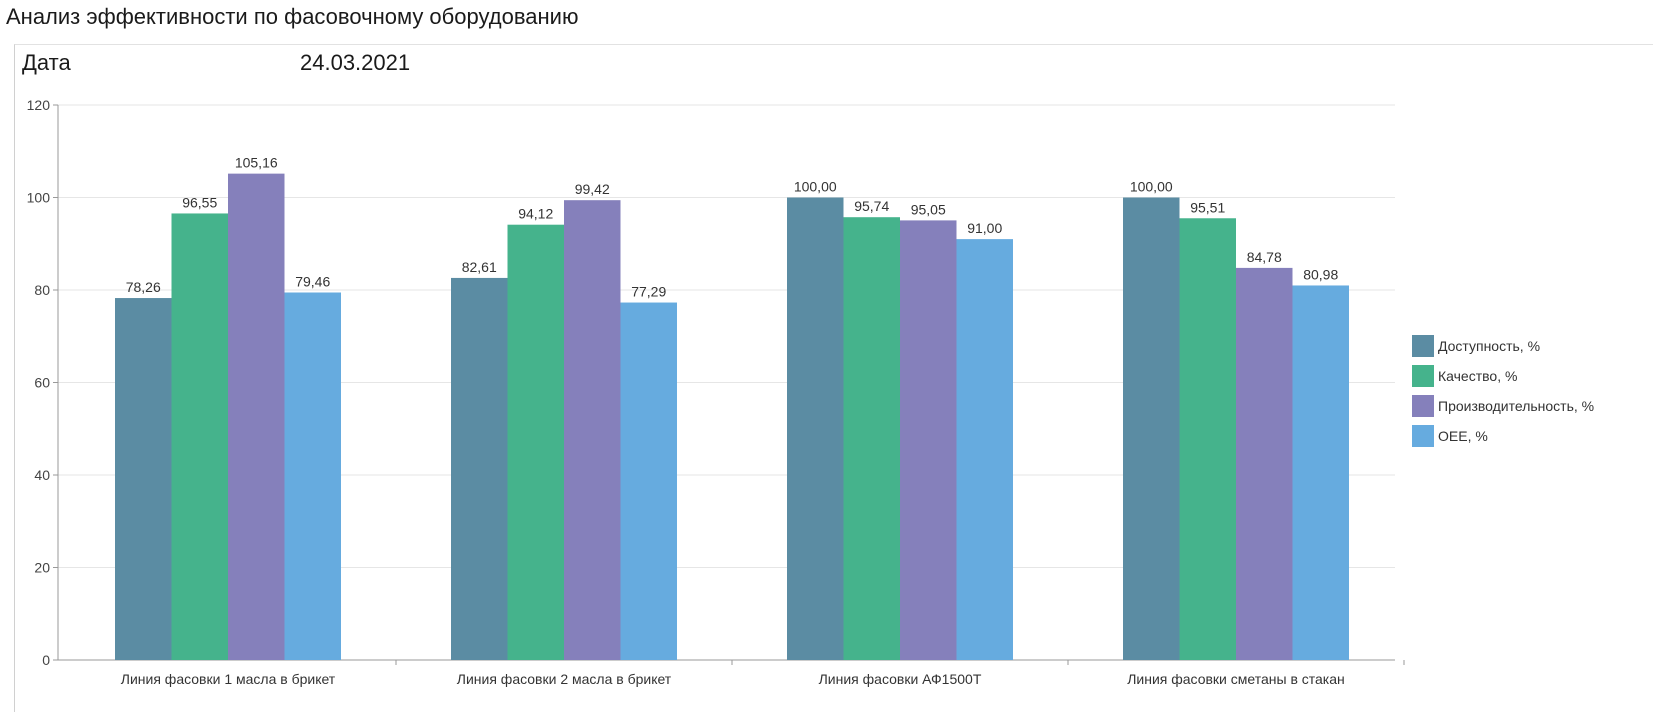  What do you see at coordinates (928, 209) in the screenshot?
I see `data-label: 95,05` at bounding box center [928, 209].